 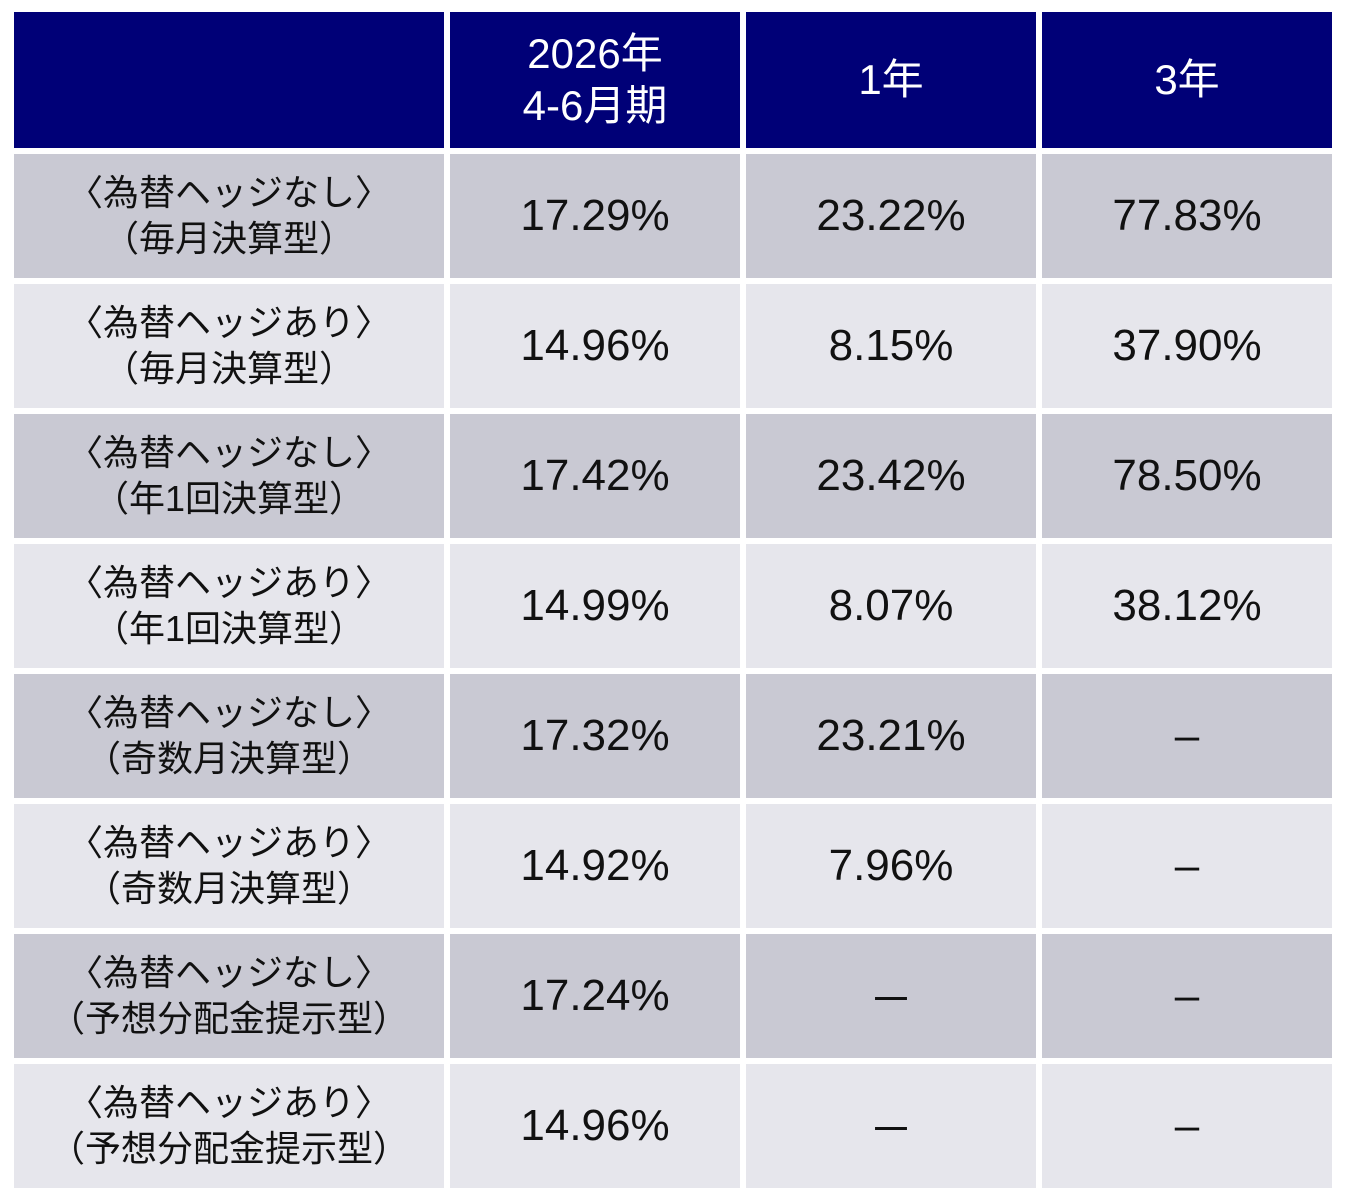 What do you see at coordinates (891, 866) in the screenshot?
I see `value-1year-cell: 7.96%` at bounding box center [891, 866].